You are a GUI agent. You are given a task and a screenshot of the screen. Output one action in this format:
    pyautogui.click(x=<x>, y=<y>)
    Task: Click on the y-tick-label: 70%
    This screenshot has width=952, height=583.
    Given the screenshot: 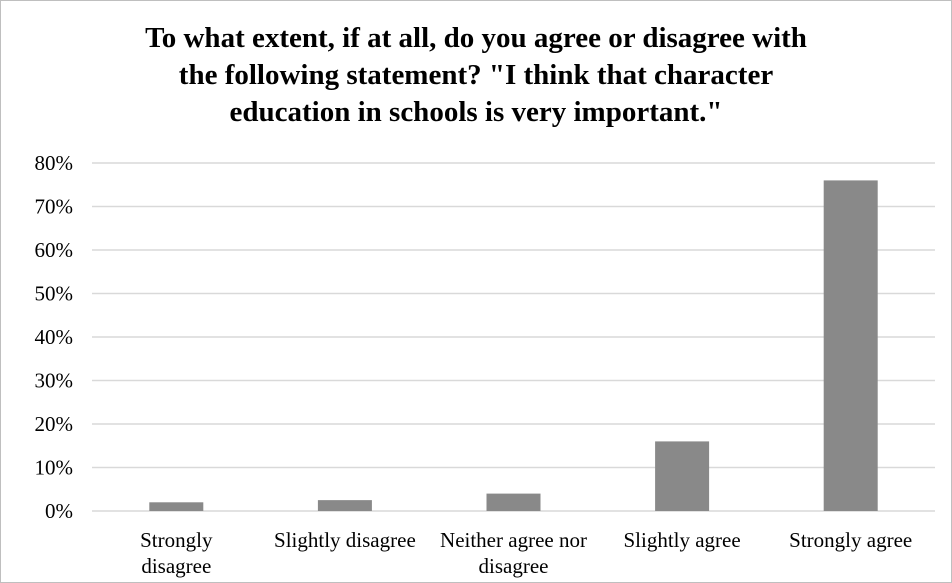 What is the action you would take?
    pyautogui.click(x=54, y=207)
    